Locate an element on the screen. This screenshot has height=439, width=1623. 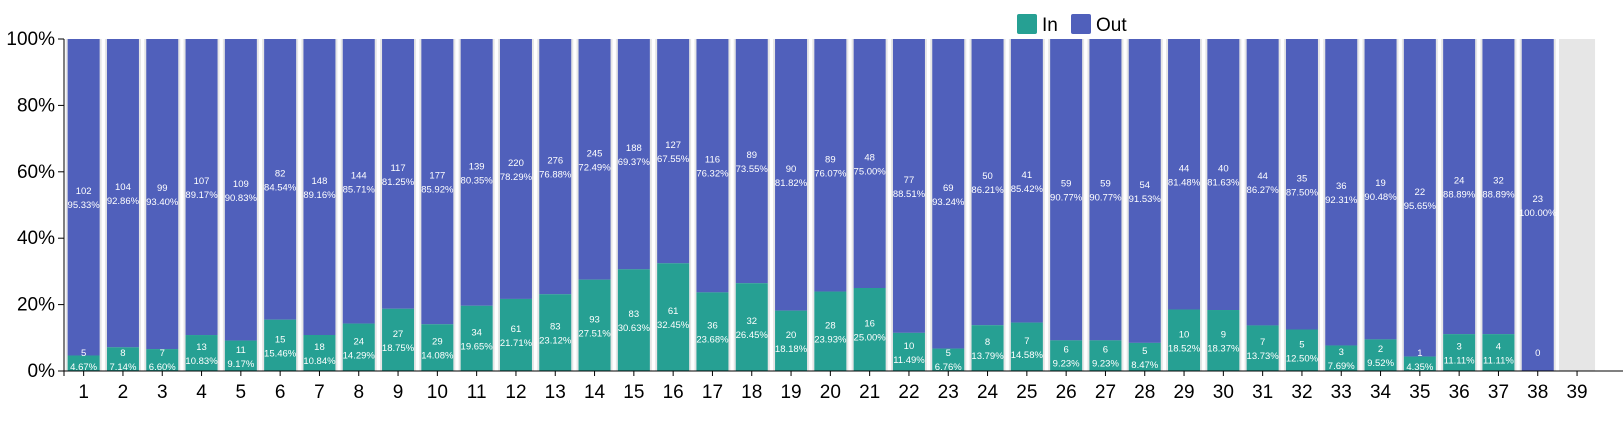
bar-out-count-label: 144 is located at coordinates (359, 175).